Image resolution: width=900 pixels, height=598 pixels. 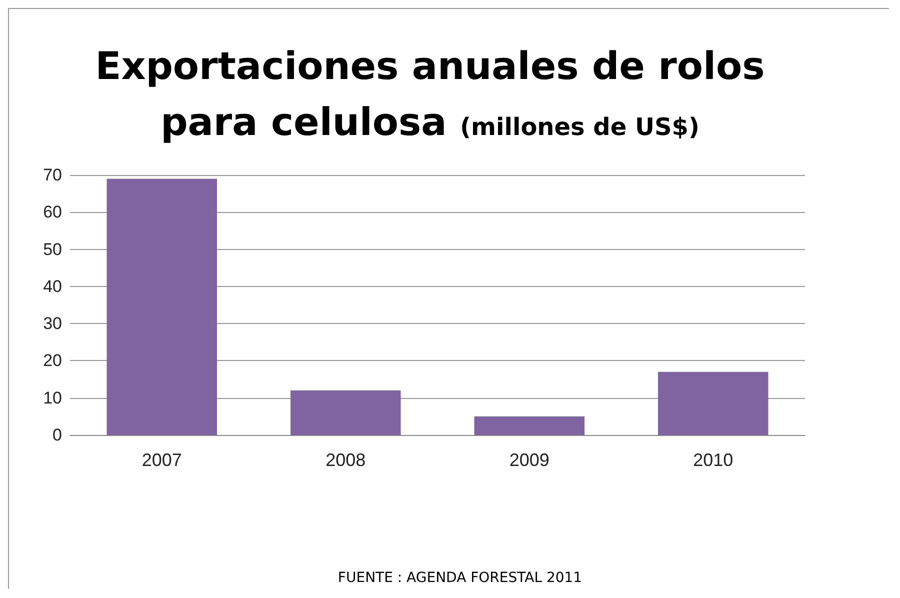 I want to click on chart-subtitle: (millones de US$), so click(x=580, y=127).